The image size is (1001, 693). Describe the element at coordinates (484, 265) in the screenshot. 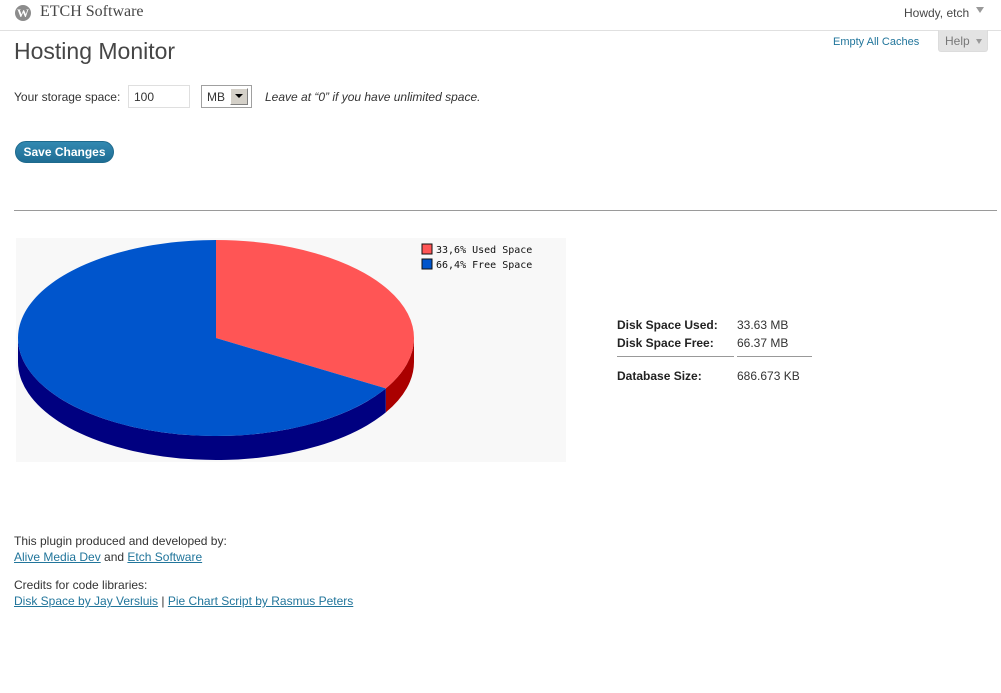

I see `legend-label-2: 66,4% Free Space` at that location.